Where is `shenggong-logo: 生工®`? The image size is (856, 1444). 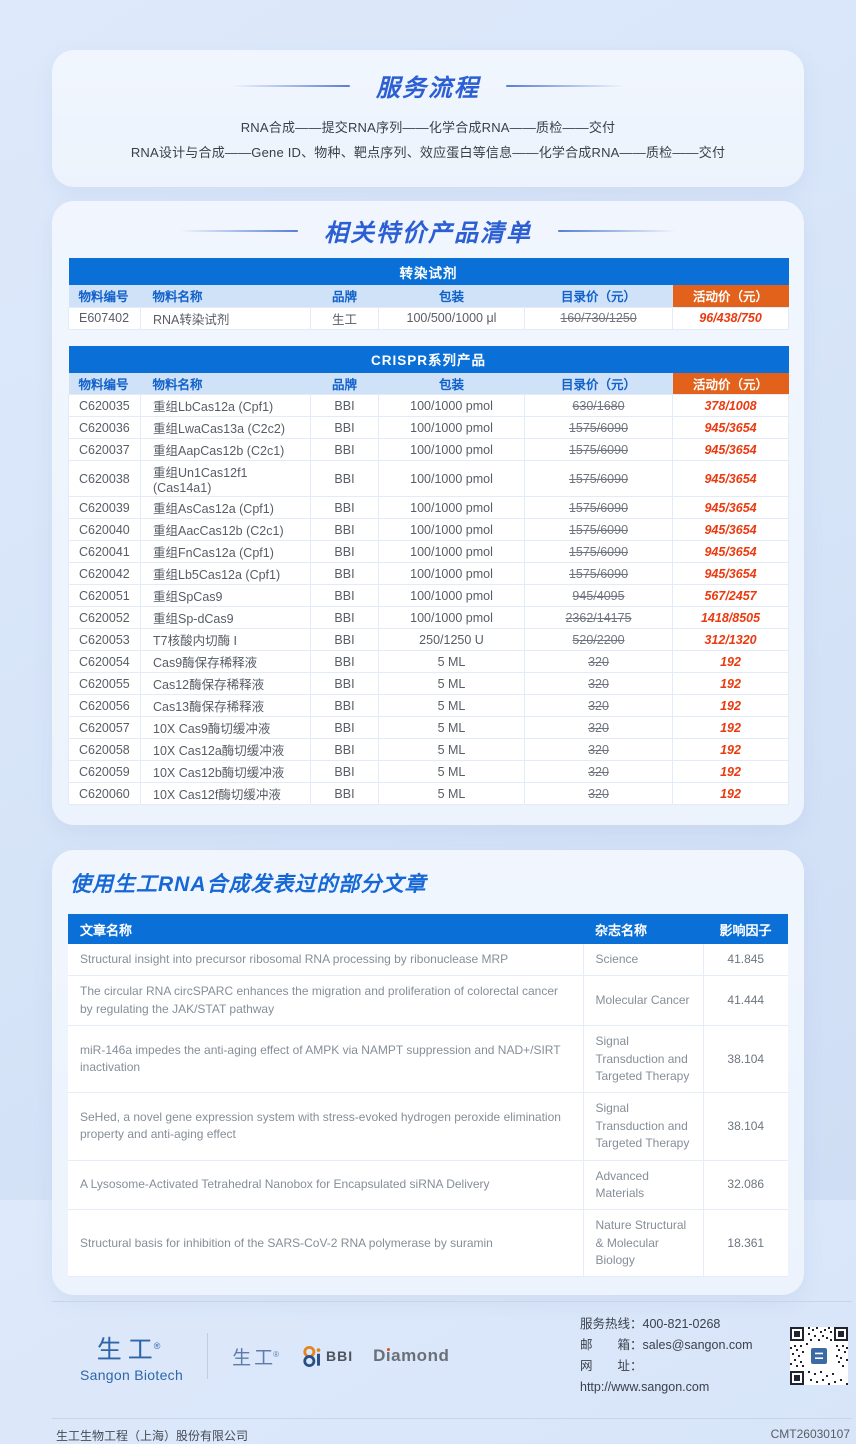 shenggong-logo: 生工® is located at coordinates (257, 1358).